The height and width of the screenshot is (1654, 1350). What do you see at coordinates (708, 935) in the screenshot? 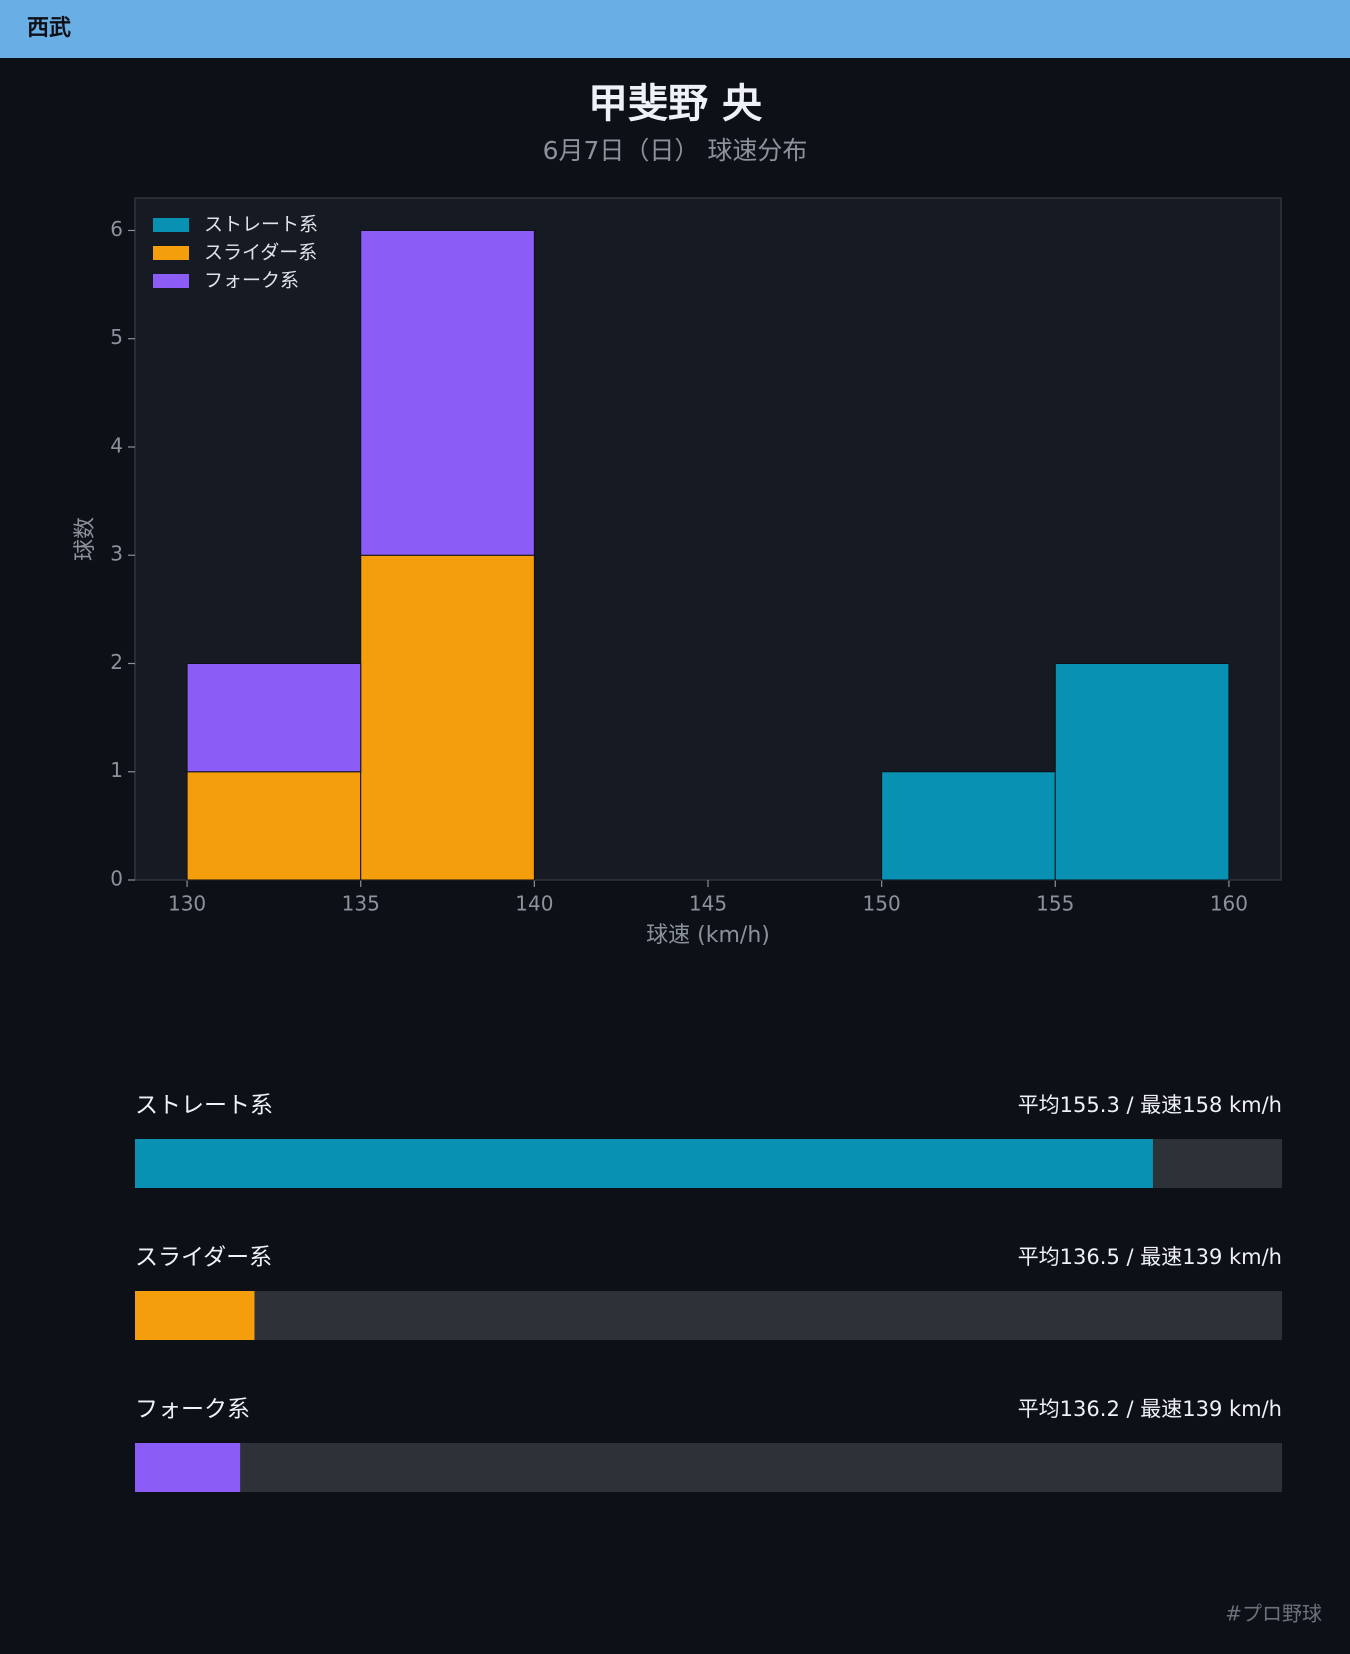
I see `x-axis-label: 球速 (km/h)` at bounding box center [708, 935].